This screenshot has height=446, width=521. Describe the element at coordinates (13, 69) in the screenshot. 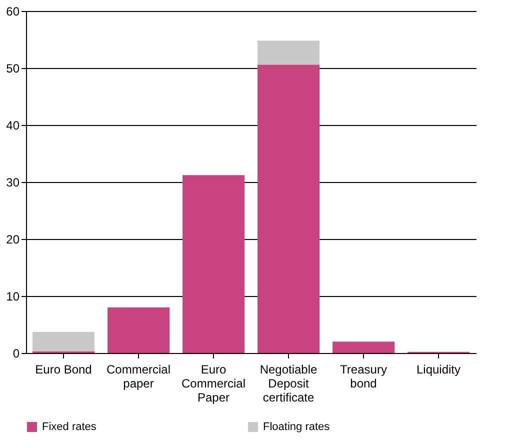

I see `y-tick-label: 50` at that location.